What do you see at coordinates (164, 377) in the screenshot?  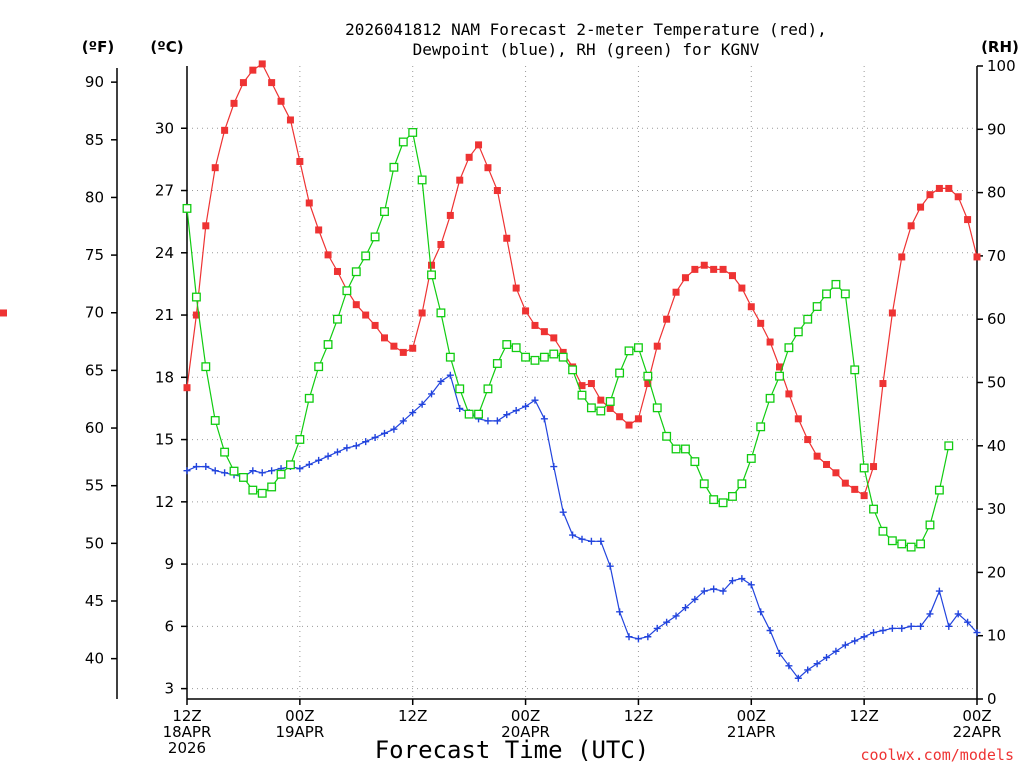 I see `celsius-tick-label: 18` at bounding box center [164, 377].